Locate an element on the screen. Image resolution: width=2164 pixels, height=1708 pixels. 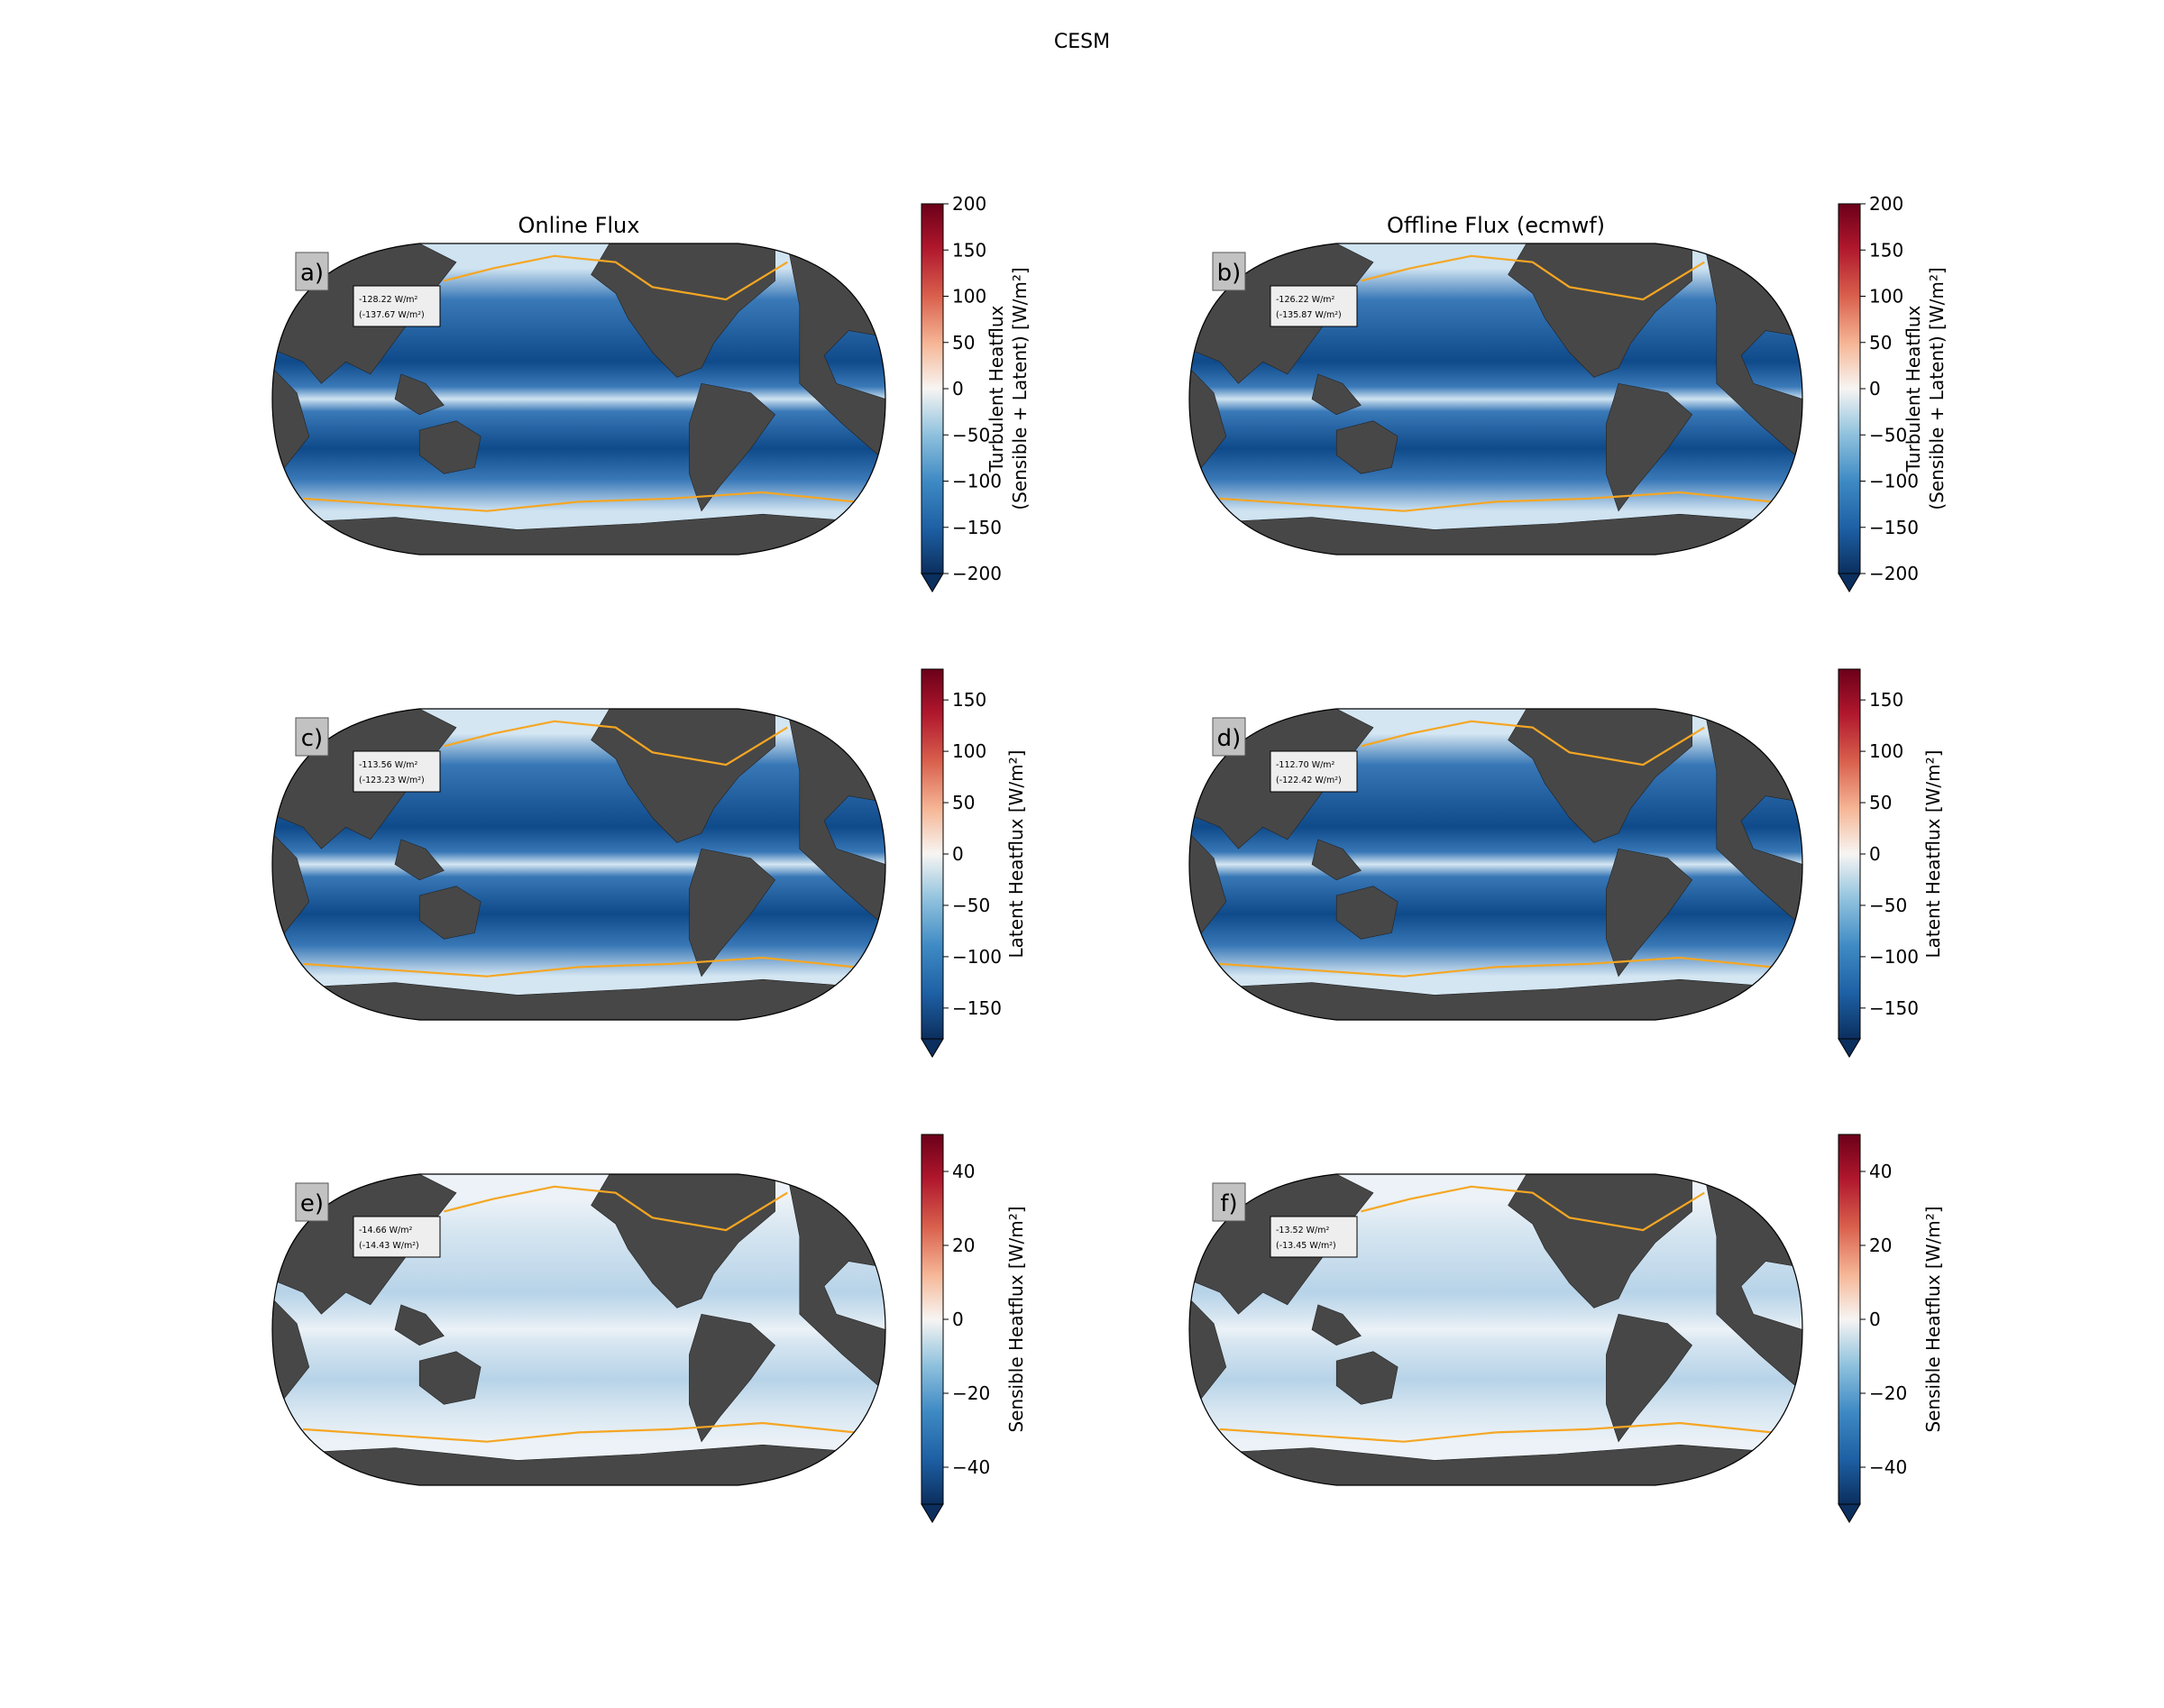
colorbar: 40 20 0 −20 −40 Sensible Heatflux [W/m²] is located at coordinates (974, 1328).